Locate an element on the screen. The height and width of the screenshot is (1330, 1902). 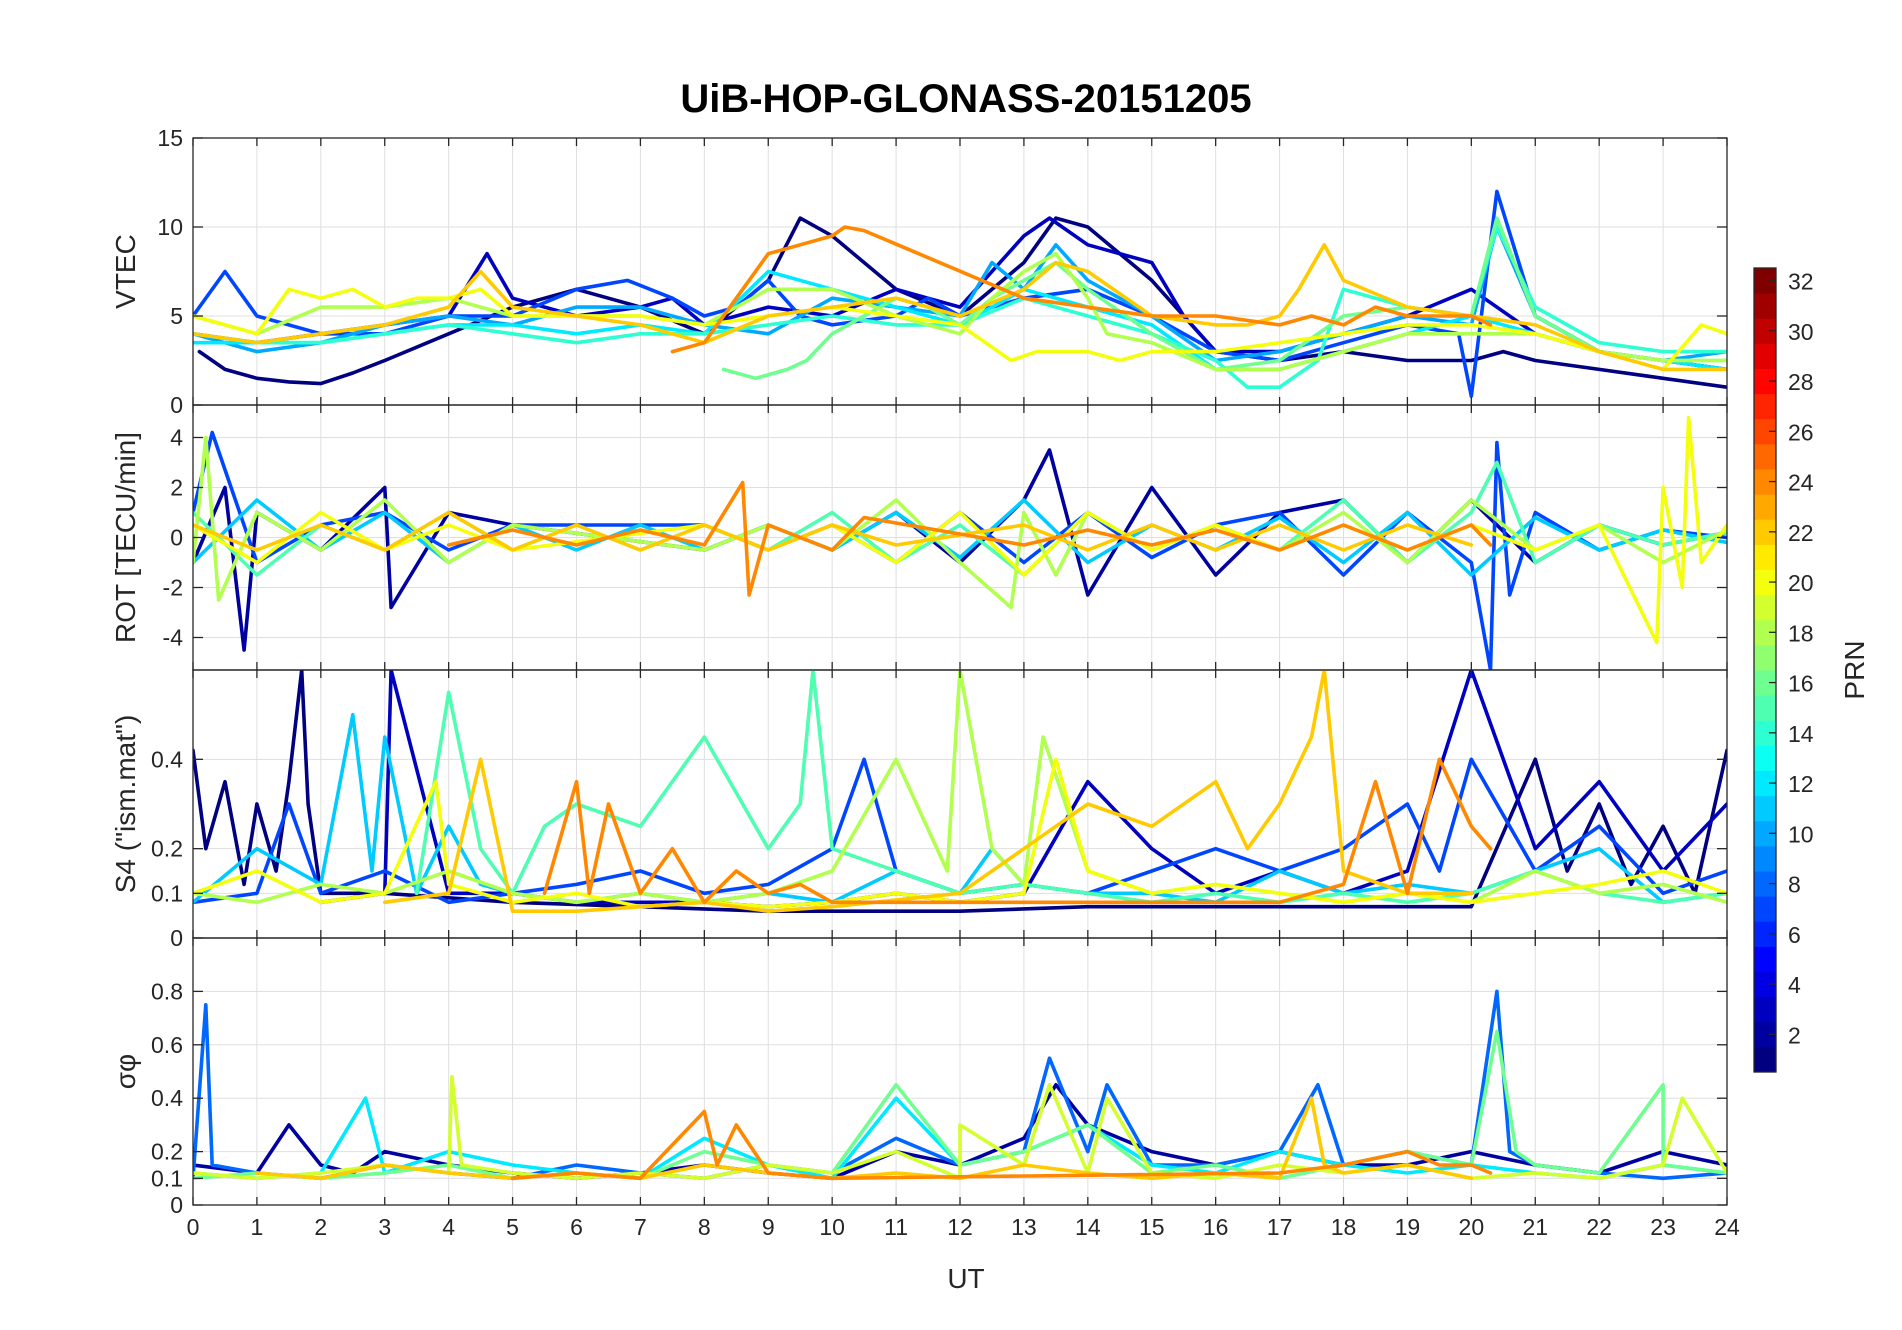
x-tick-label: 6 is located at coordinates (576, 1227).